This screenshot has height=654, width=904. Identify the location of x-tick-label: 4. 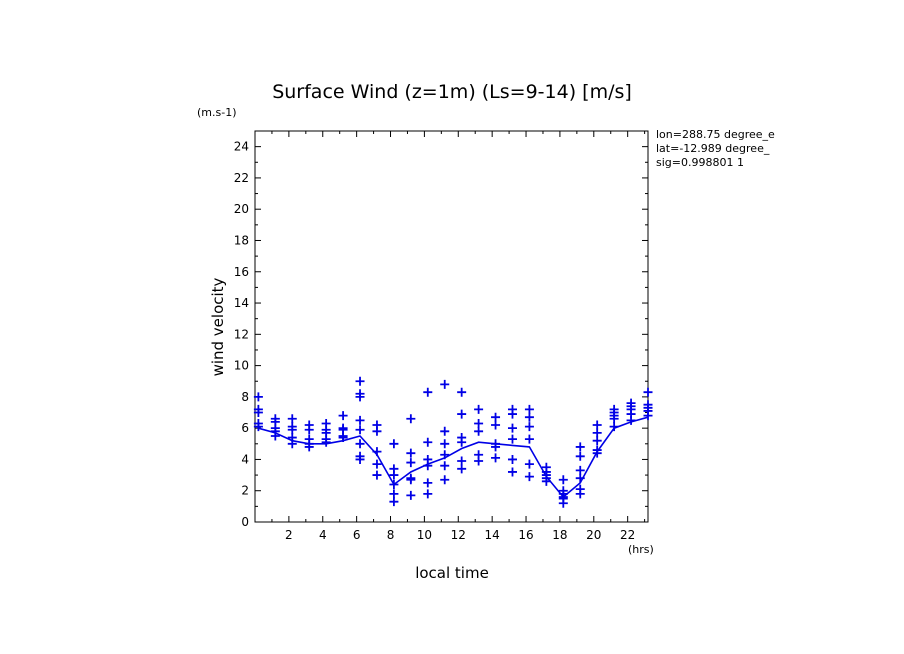
(323, 535).